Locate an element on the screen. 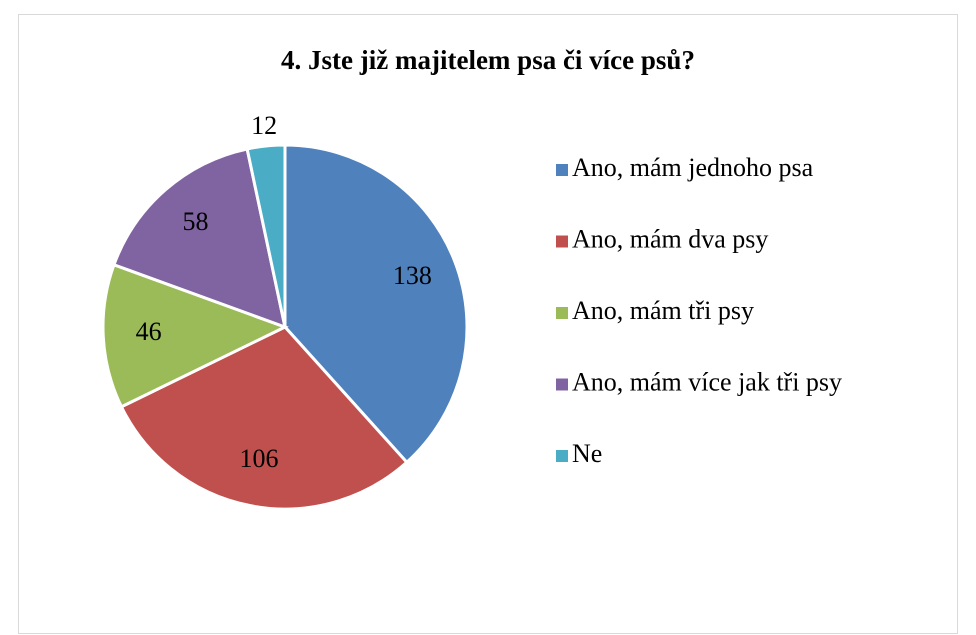  data-label: 12 is located at coordinates (264, 125).